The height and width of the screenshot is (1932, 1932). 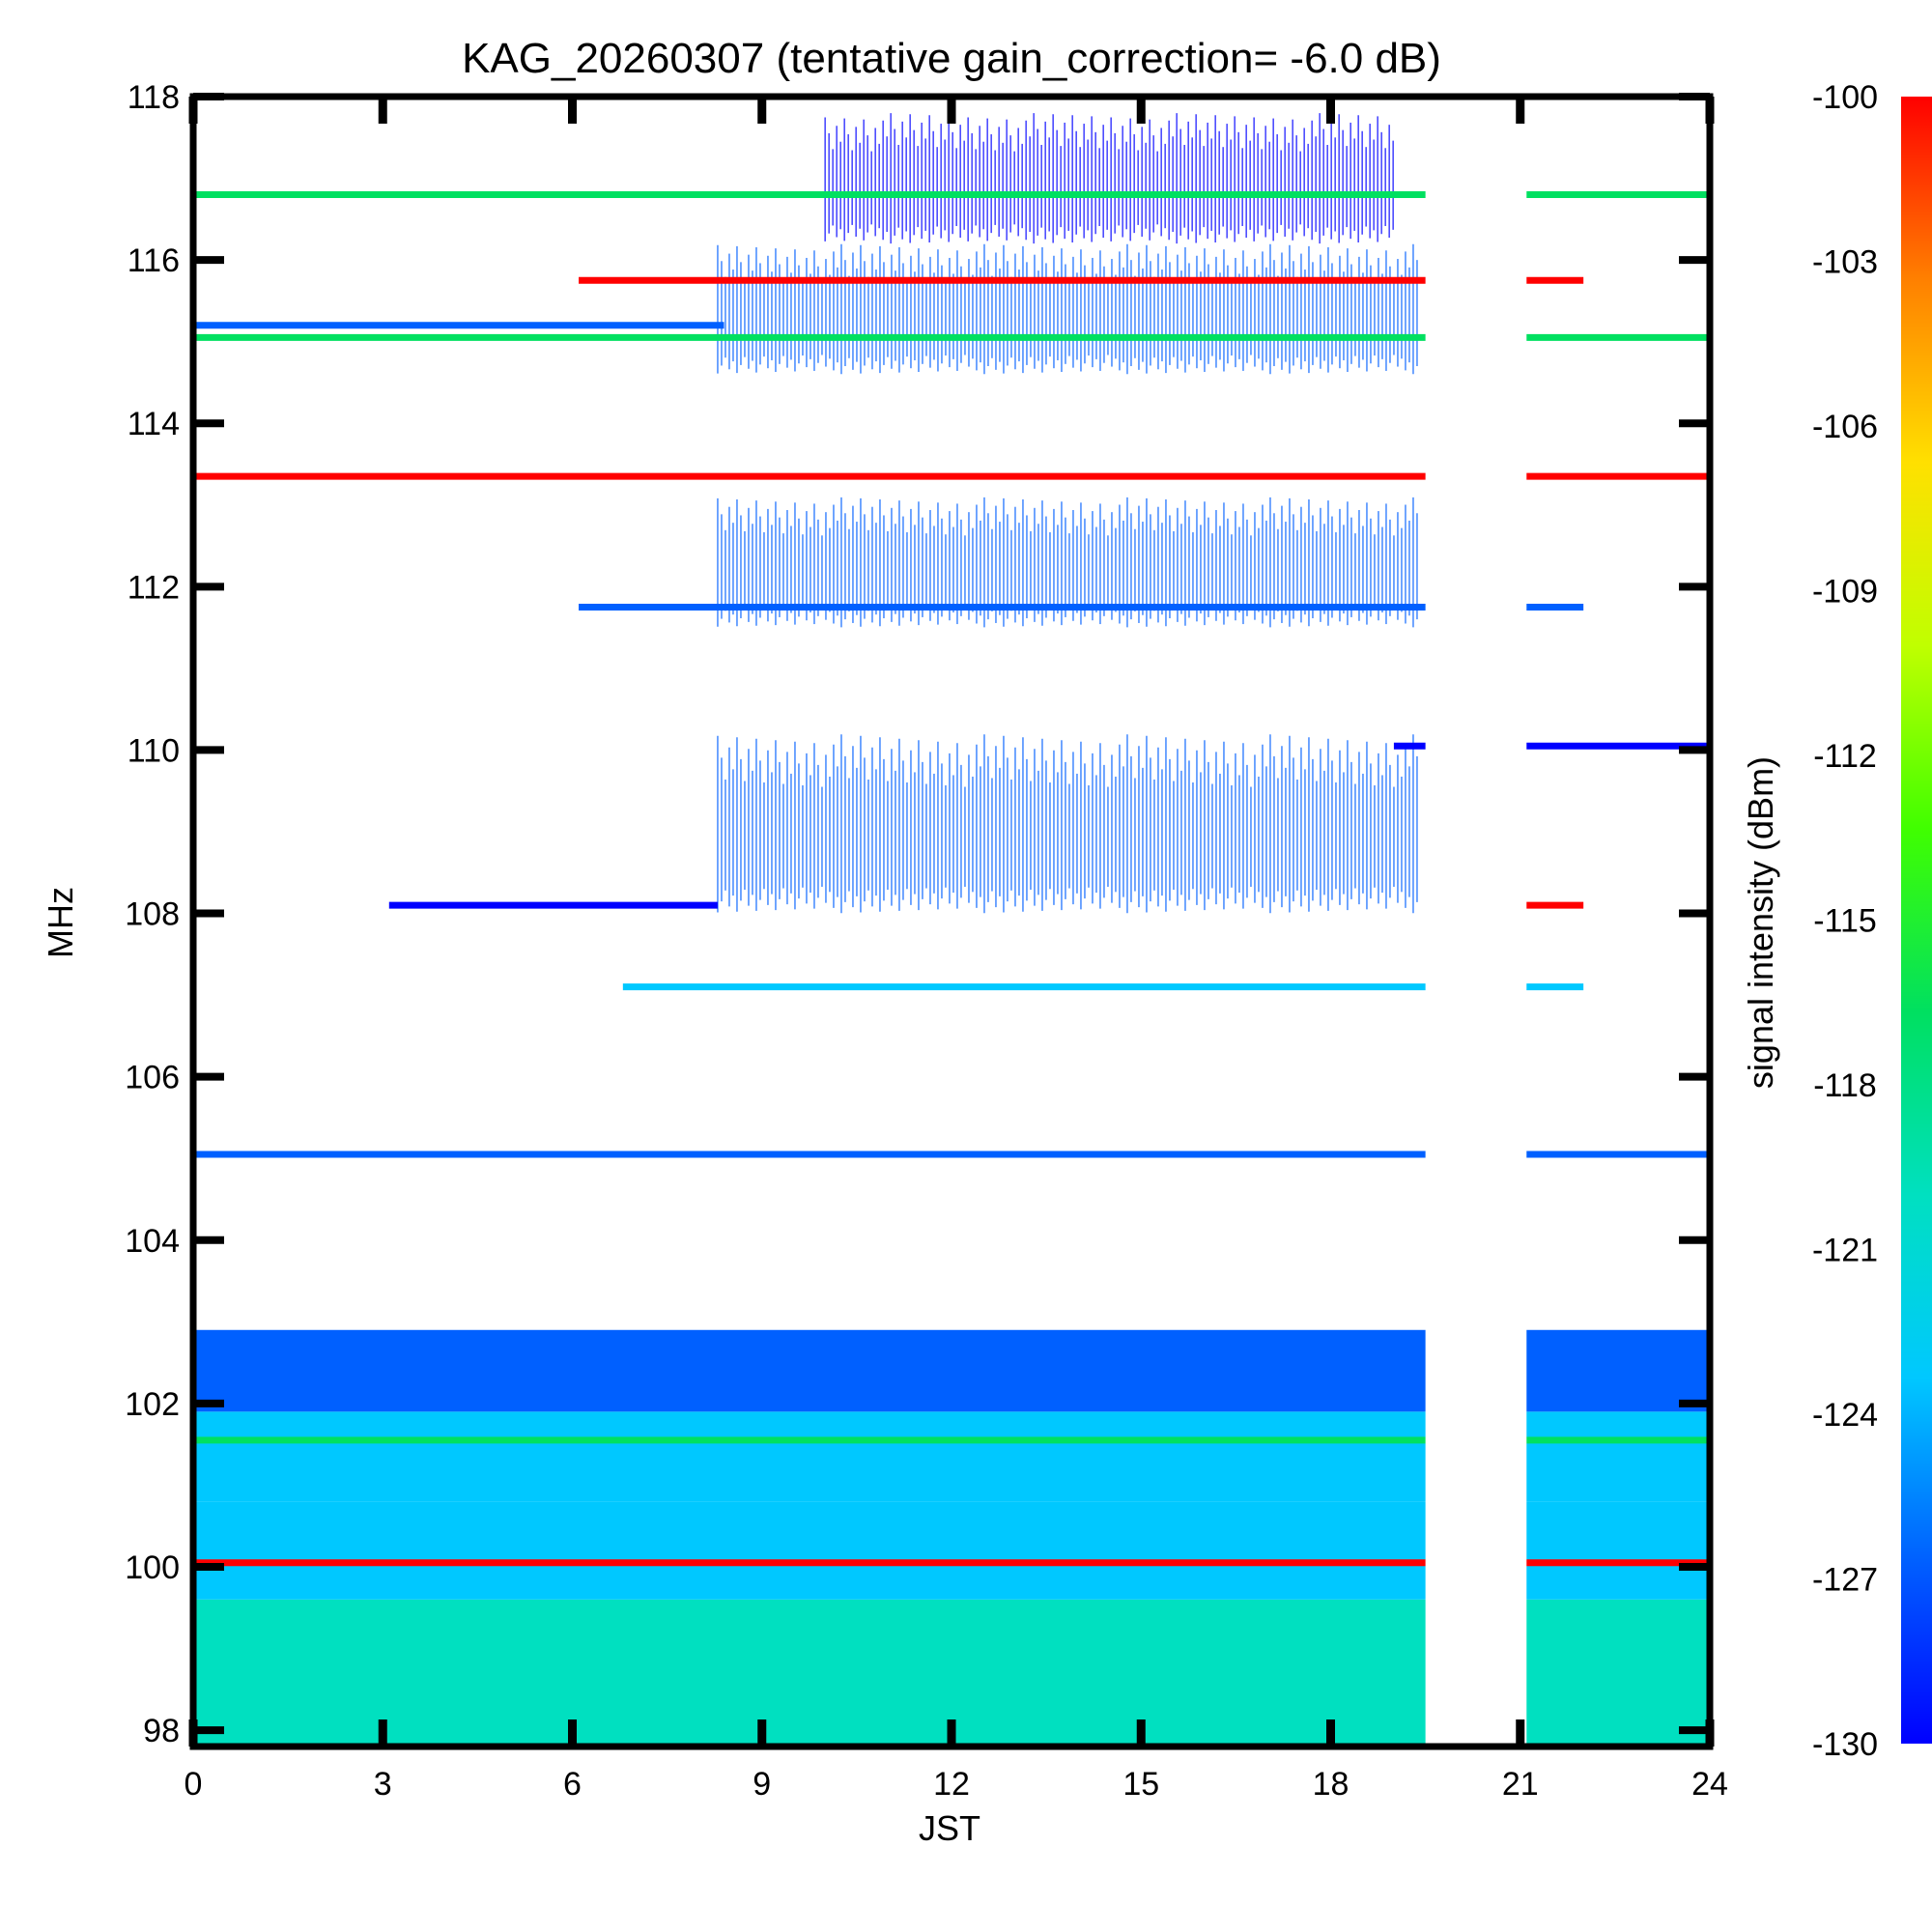 What do you see at coordinates (161, 1731) in the screenshot?
I see `y-tick-label: 98` at bounding box center [161, 1731].